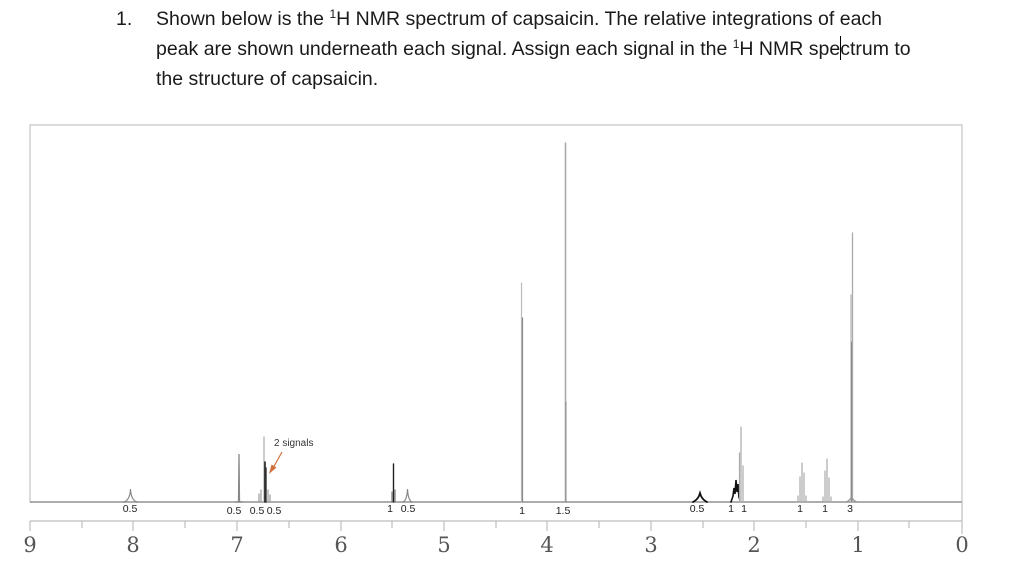  Describe the element at coordinates (291, 456) in the screenshot. I see `two-signals-annotation: 2 signals` at that location.